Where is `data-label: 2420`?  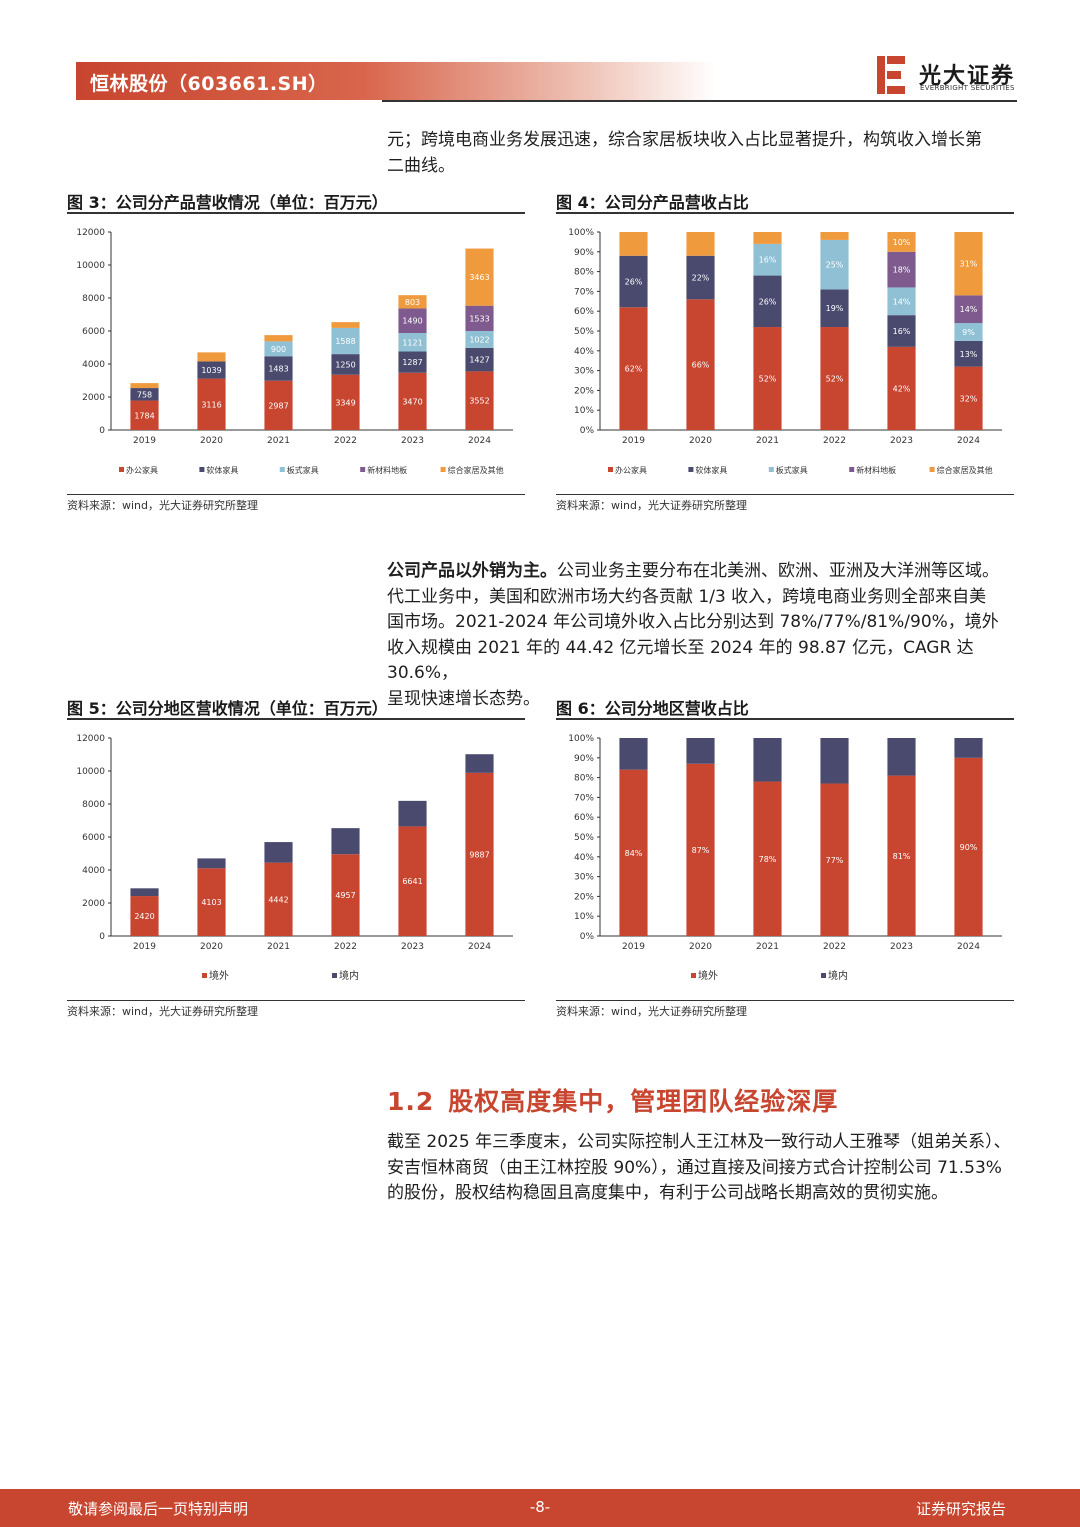 data-label: 2420 is located at coordinates (144, 916).